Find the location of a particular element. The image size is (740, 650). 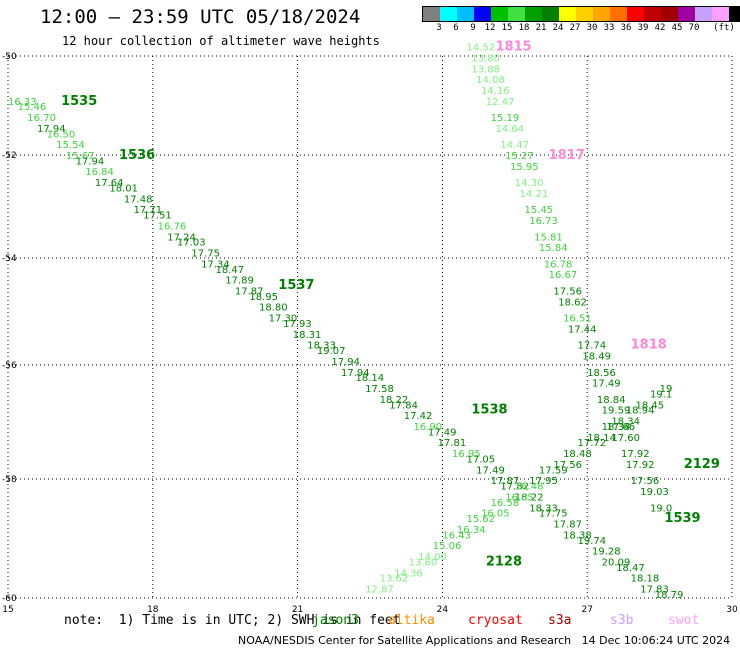

swh-value: 17.94 is located at coordinates (51, 129).